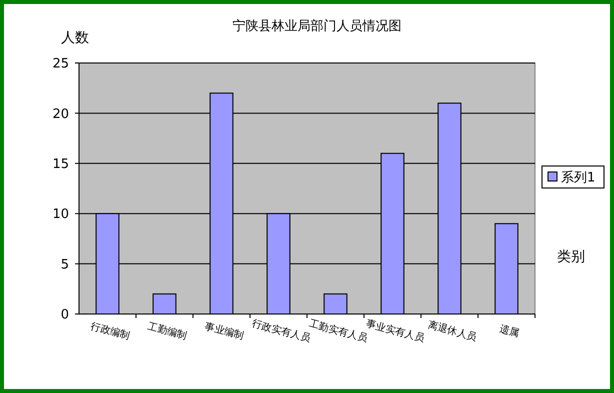  I want to click on y-tick-label: 0, so click(64, 315).